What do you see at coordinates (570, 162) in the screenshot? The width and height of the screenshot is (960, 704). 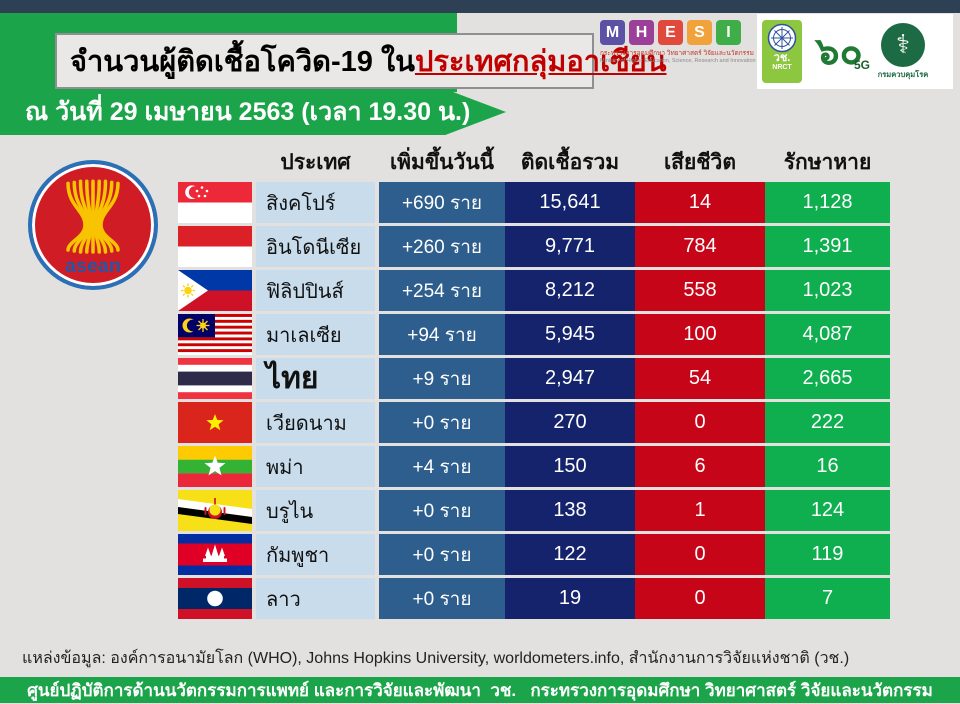 I see `header-total-cases: ติดเชื้อรวม` at bounding box center [570, 162].